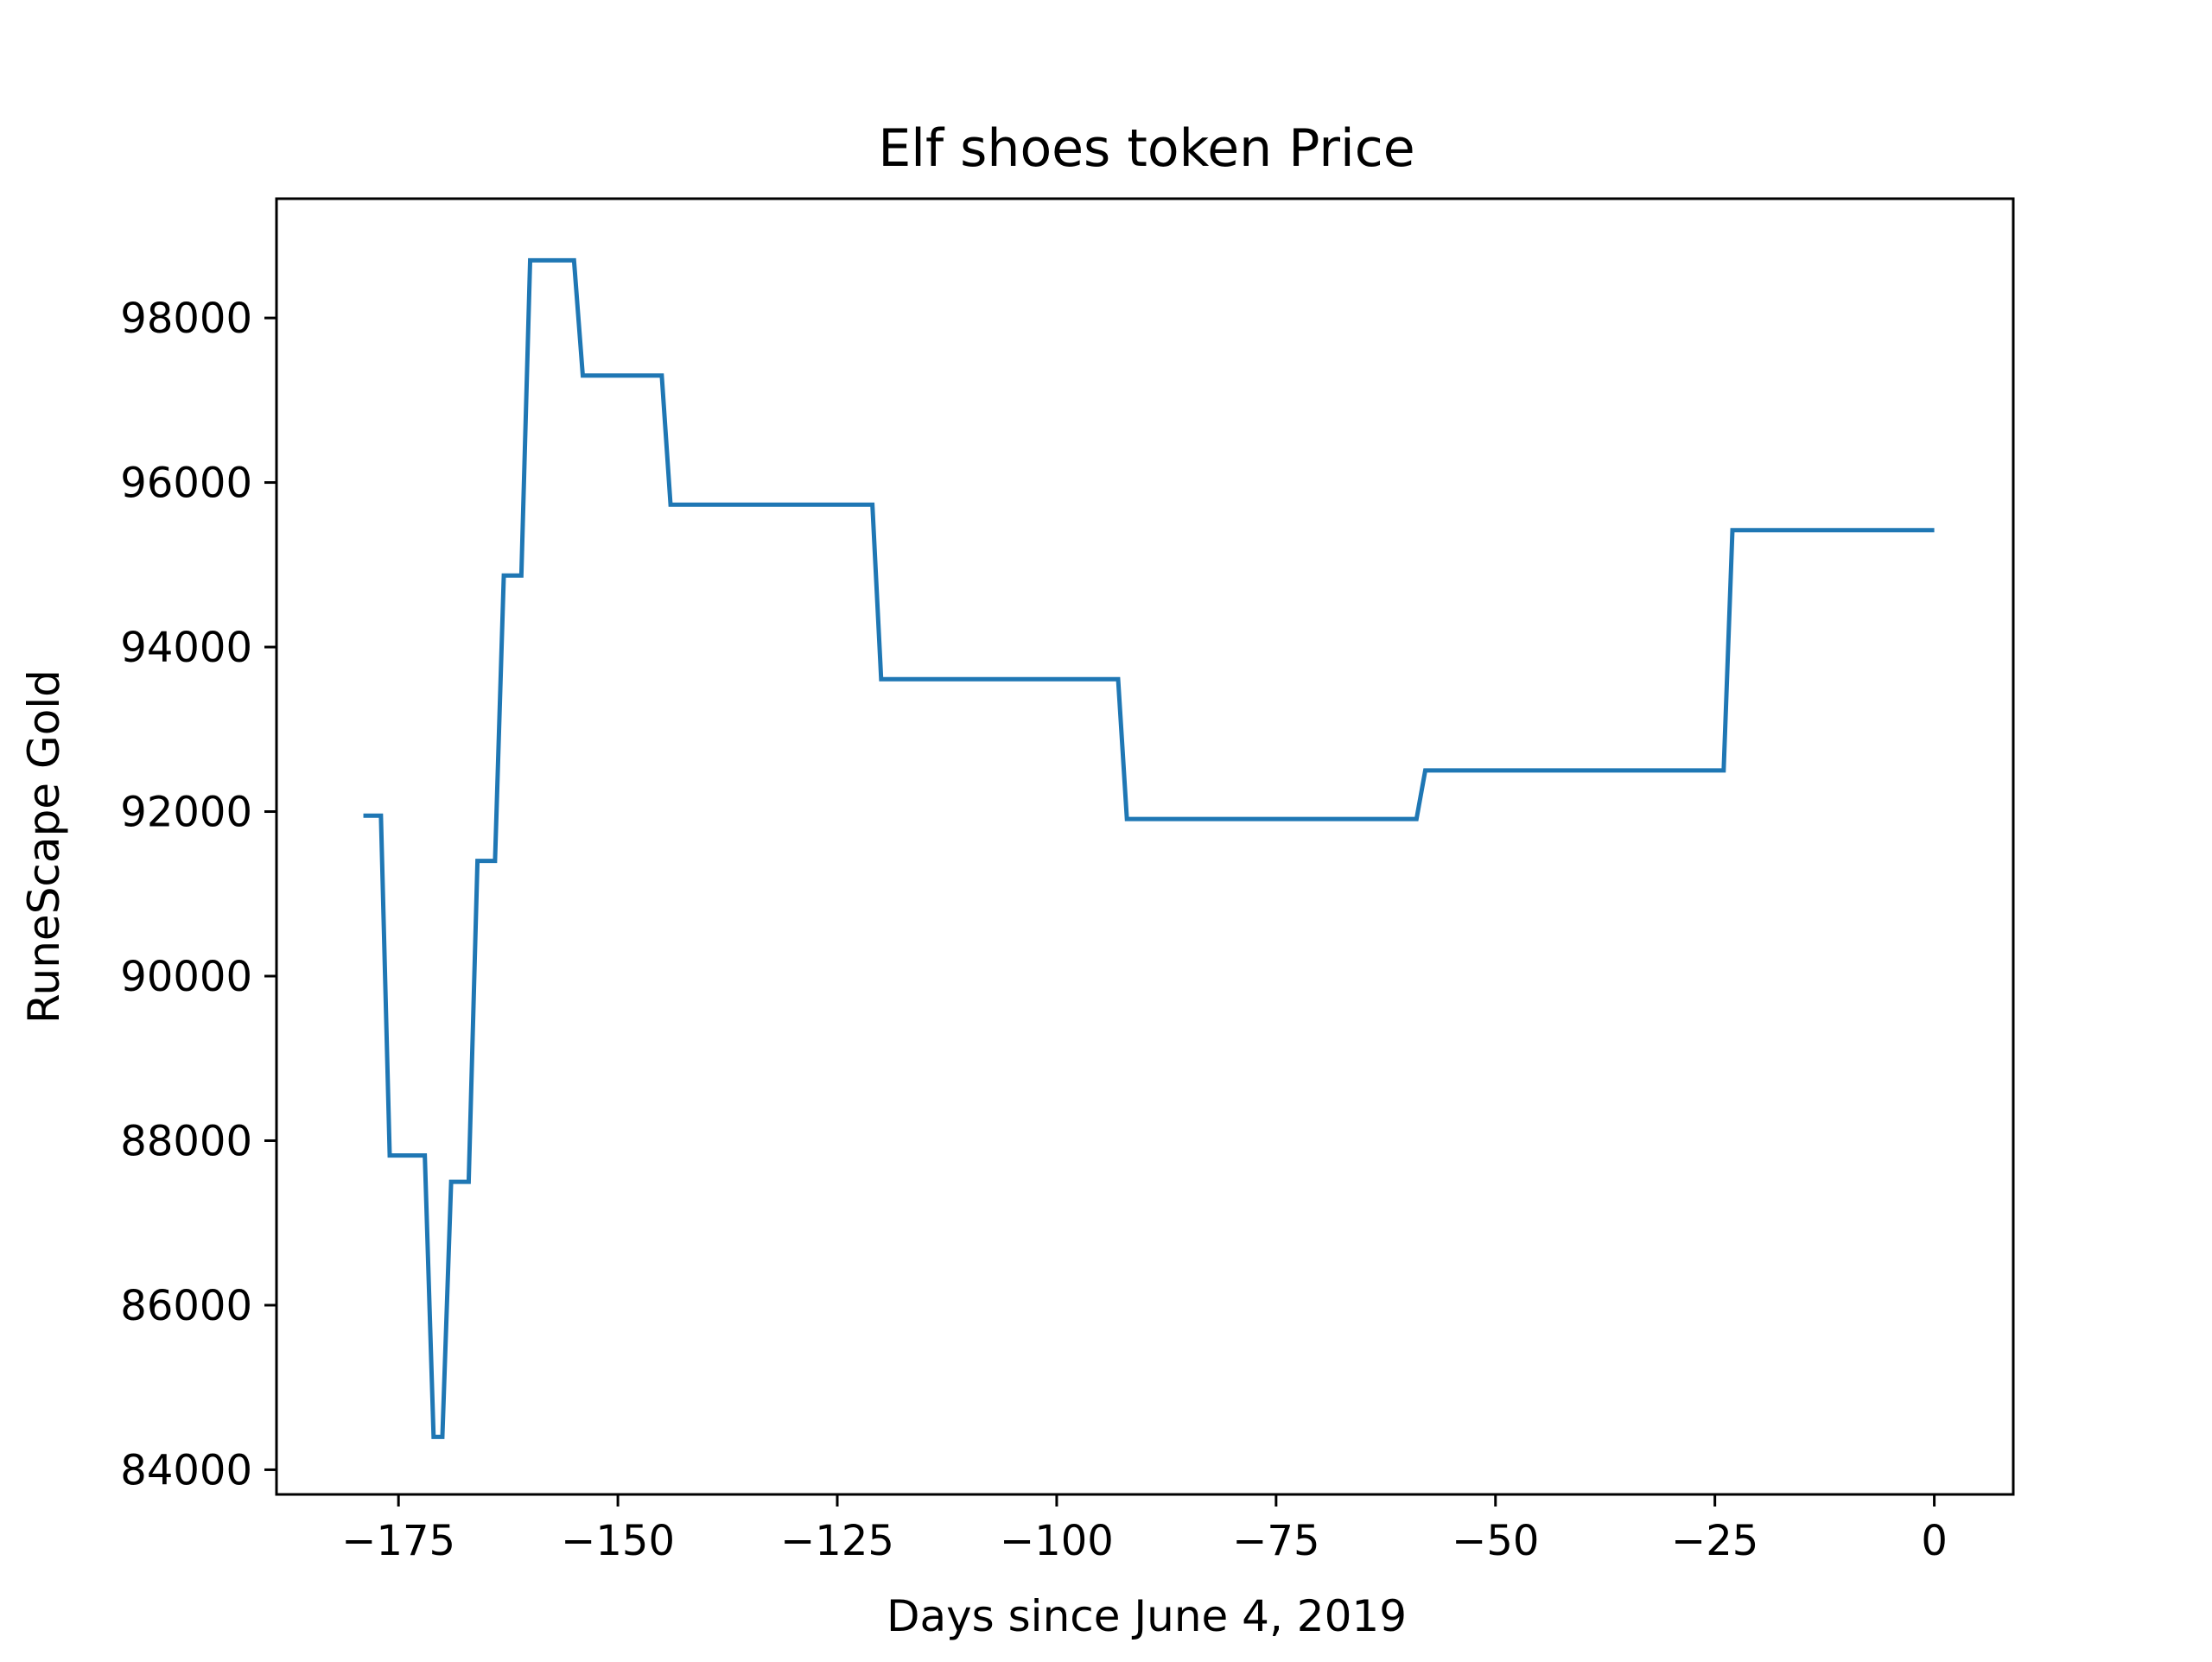  Describe the element at coordinates (1495, 1541) in the screenshot. I see `x-tick-label: −50` at that location.